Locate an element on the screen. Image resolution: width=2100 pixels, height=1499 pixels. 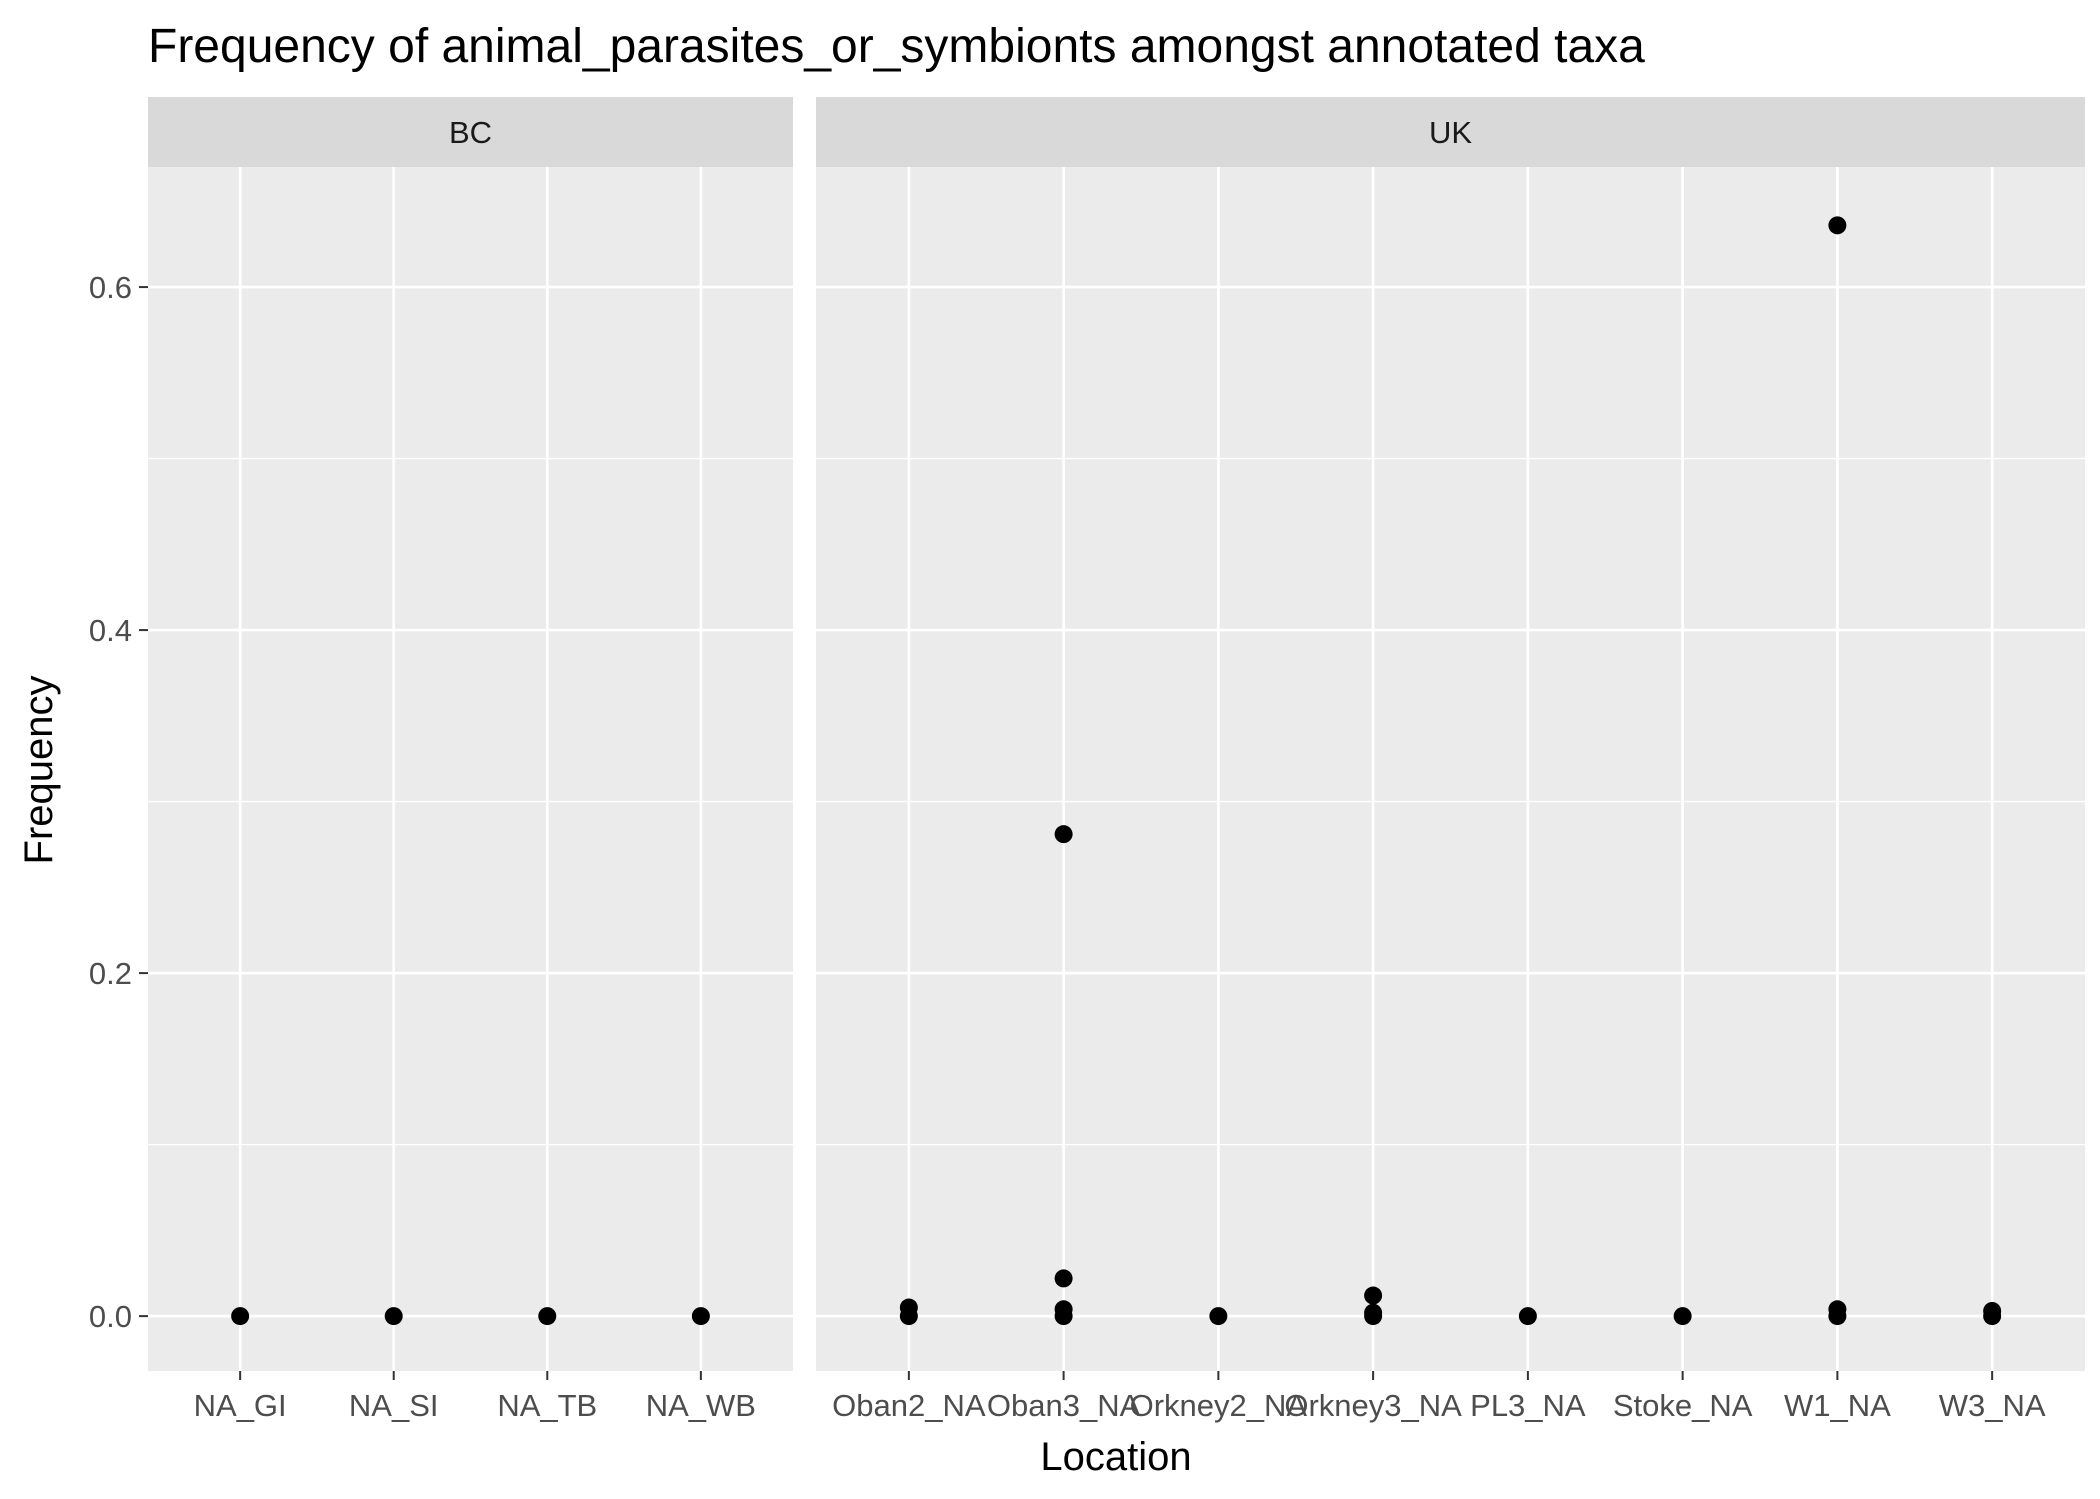
x-tick-label: PL3_NA is located at coordinates (1528, 1405).